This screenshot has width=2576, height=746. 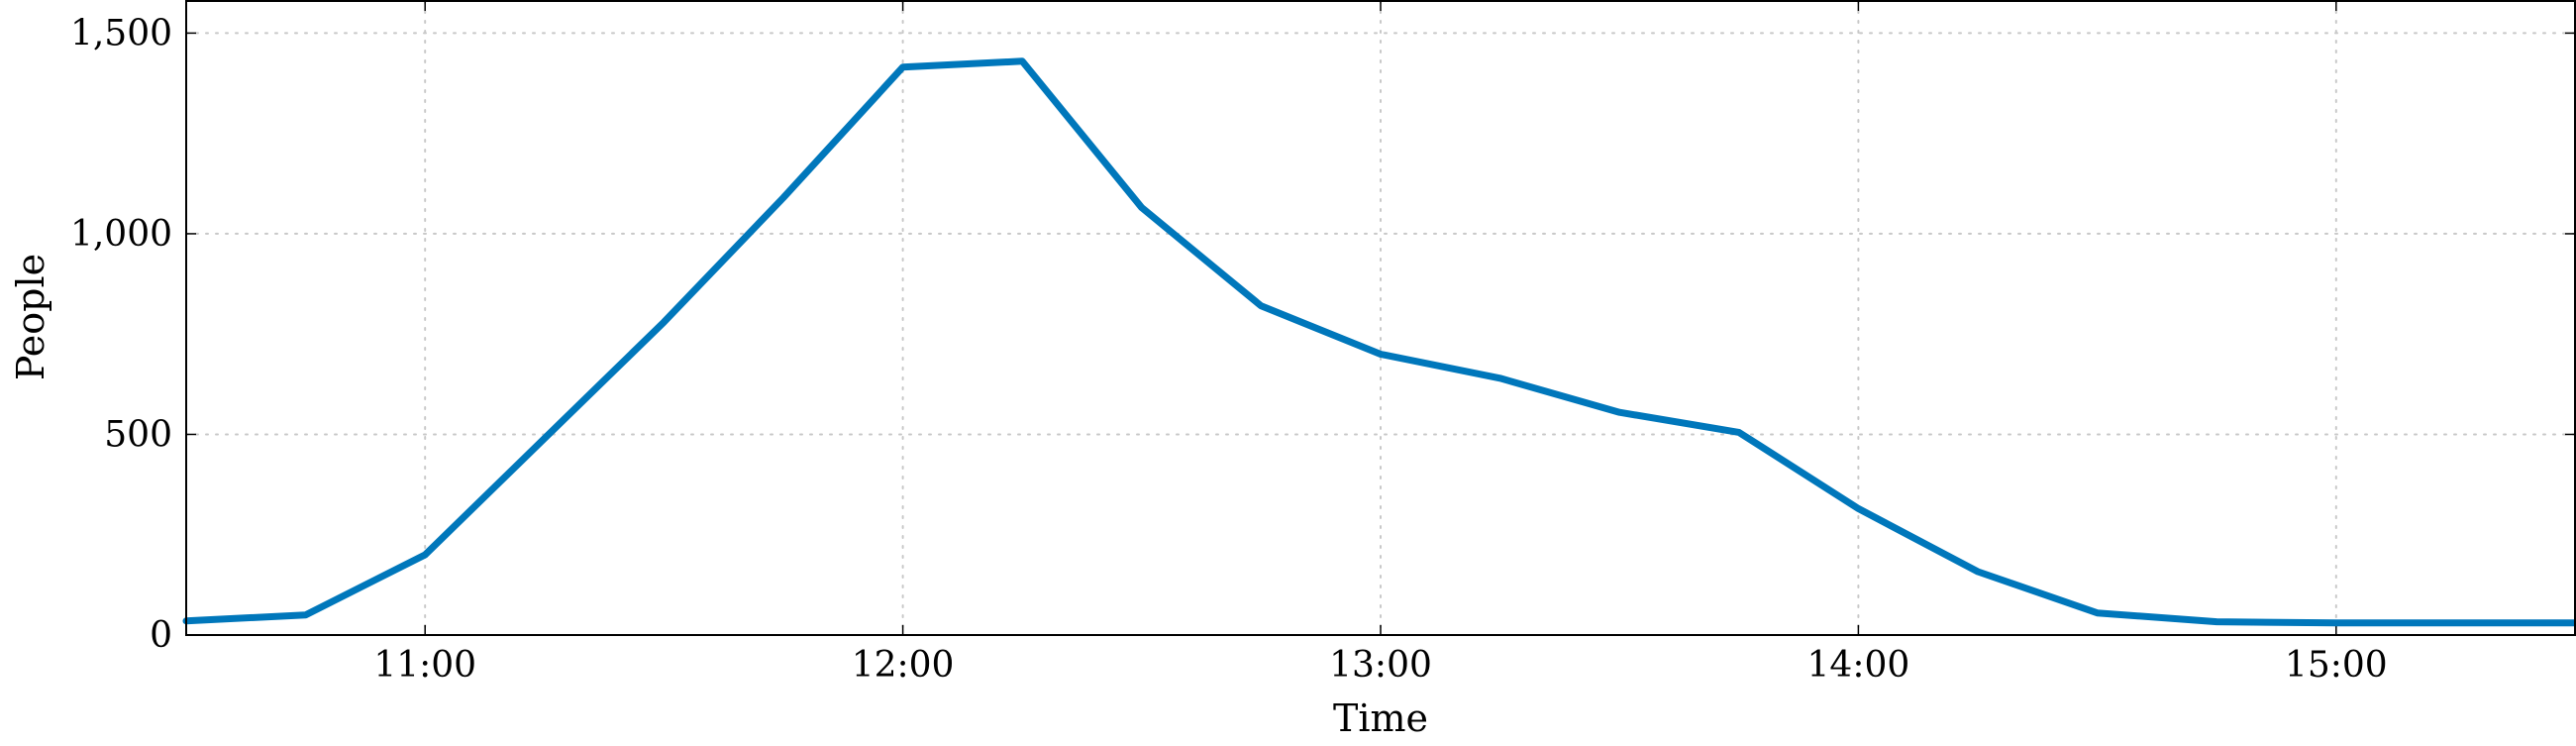 What do you see at coordinates (1380, 718) in the screenshot?
I see `x-axis-label: Time` at bounding box center [1380, 718].